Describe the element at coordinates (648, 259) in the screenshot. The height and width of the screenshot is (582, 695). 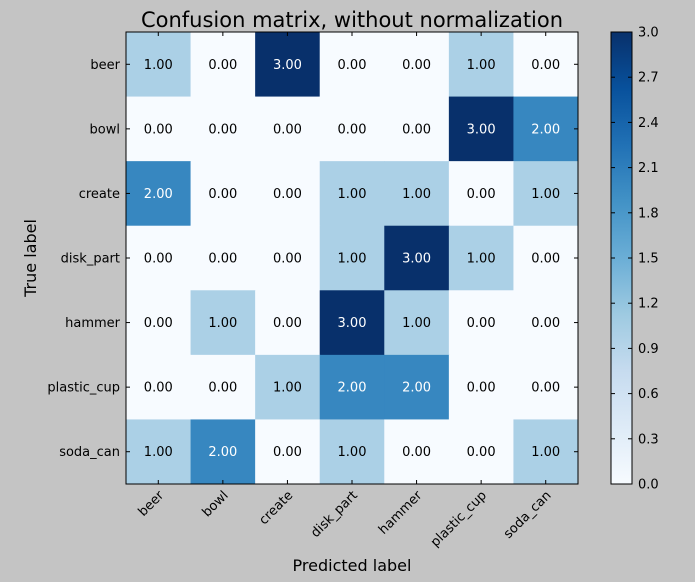
I see `colorbar-tick-label: 1.5` at that location.